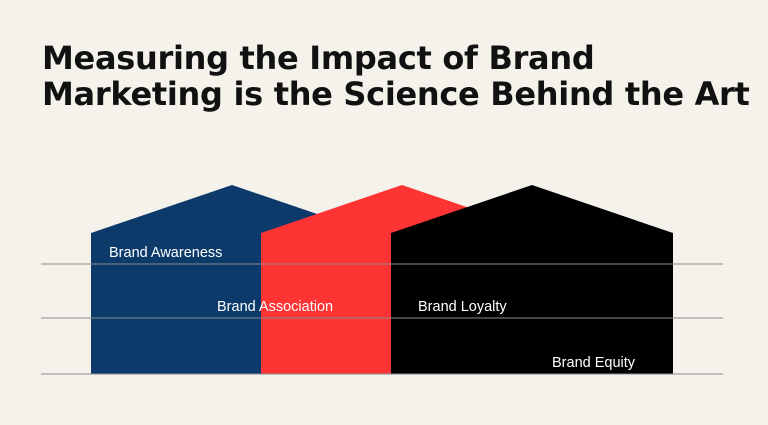  What do you see at coordinates (462, 307) in the screenshot?
I see `label-brand-loyalty: Brand Loyalty` at bounding box center [462, 307].